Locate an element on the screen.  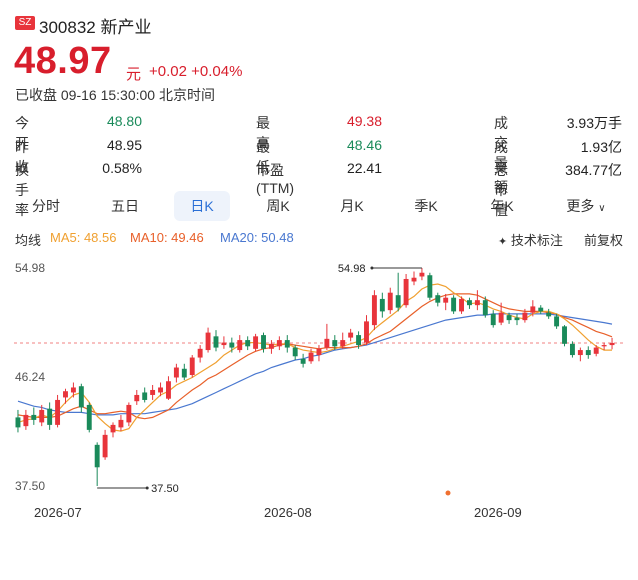
tab-five-day: 五日 is located at coordinates (125, 206).